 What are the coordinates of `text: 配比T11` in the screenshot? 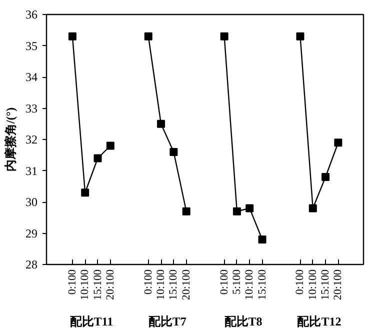 It's located at (92, 321).